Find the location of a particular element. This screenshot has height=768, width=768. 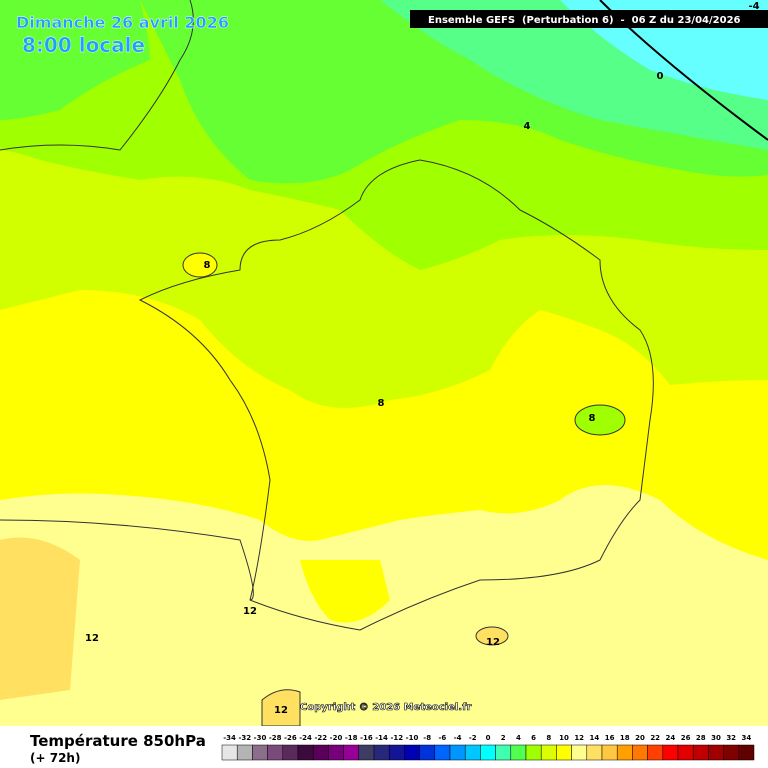

legend-label: -22 is located at coordinates (320, 738).